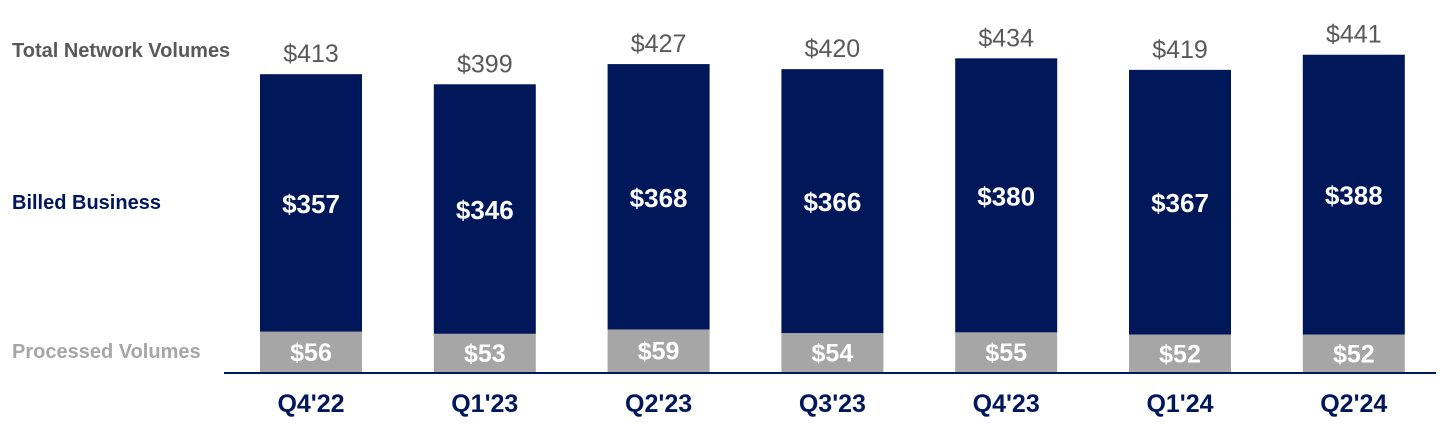 Image resolution: width=1452 pixels, height=441 pixels. I want to click on data-label-processed: $55, so click(1006, 353).